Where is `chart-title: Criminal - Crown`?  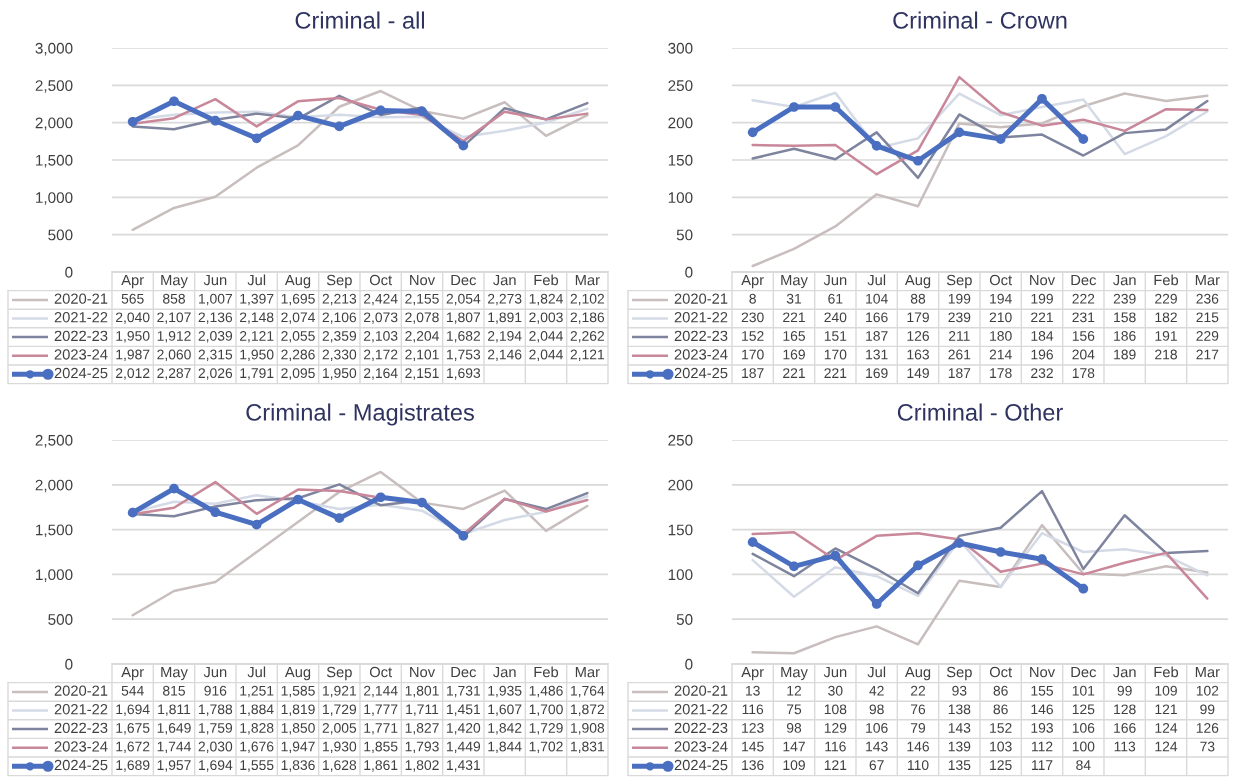
chart-title: Criminal - Crown is located at coordinates (980, 20).